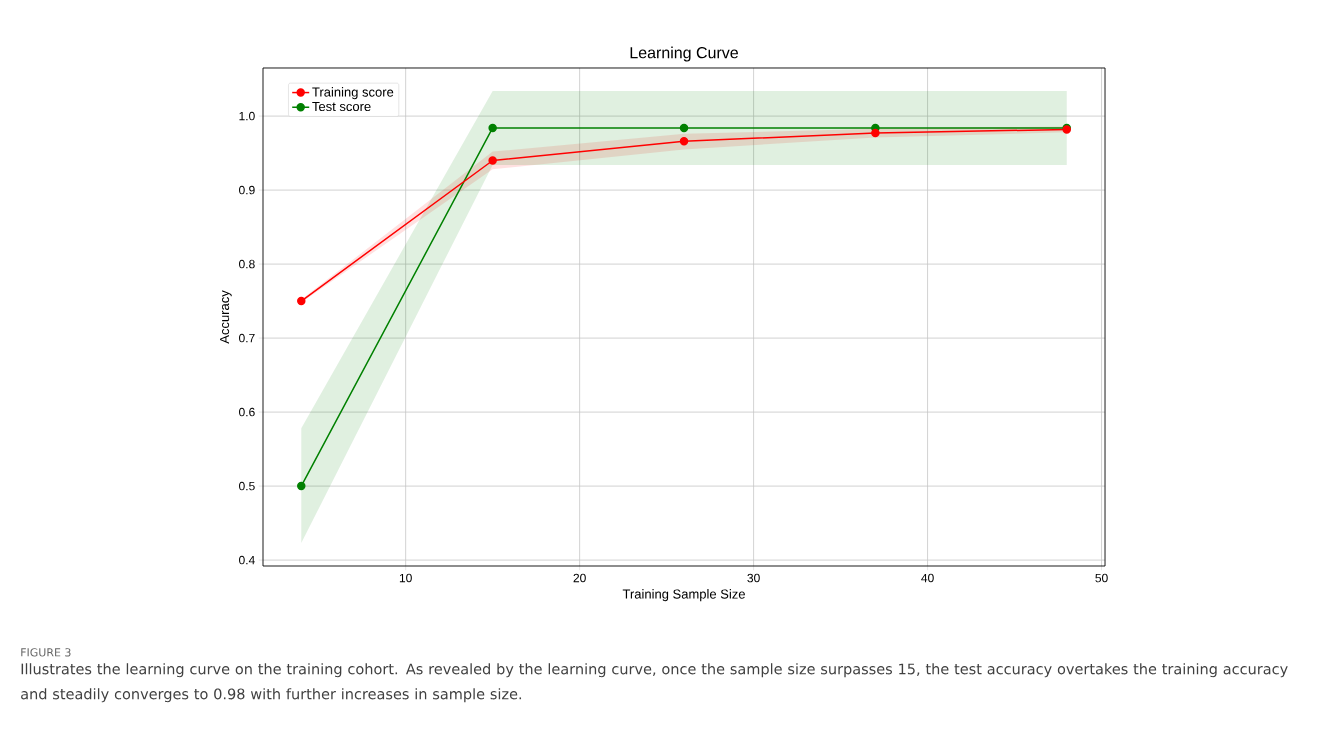 The image size is (1325, 729). Describe the element at coordinates (247, 264) in the screenshot. I see `y-tick-label: 0.8` at that location.